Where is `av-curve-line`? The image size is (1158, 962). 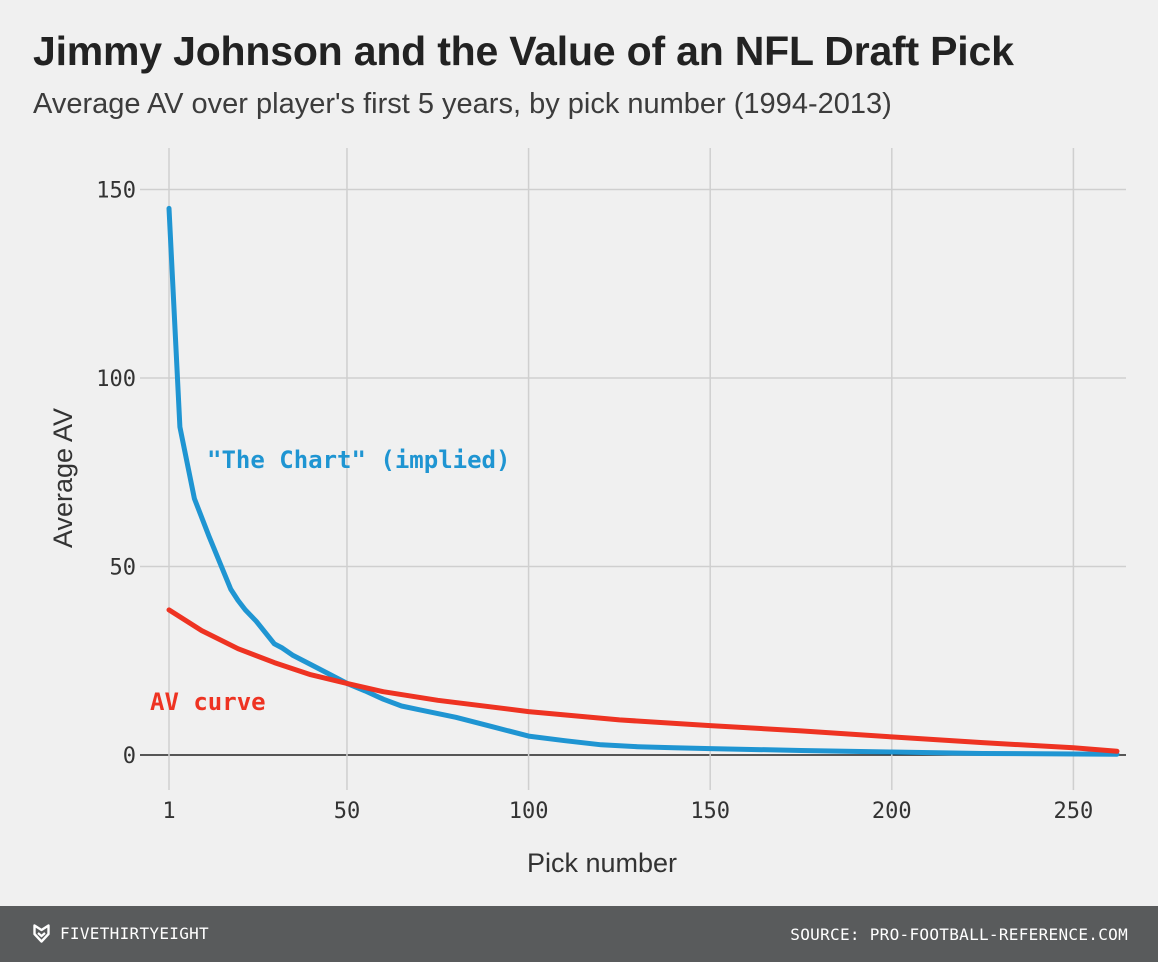 av-curve-line is located at coordinates (643, 680).